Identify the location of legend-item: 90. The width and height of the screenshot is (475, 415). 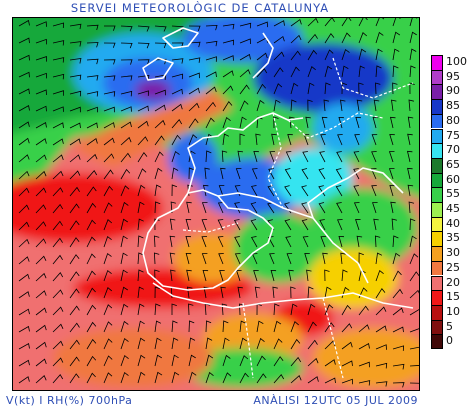
(452, 92).